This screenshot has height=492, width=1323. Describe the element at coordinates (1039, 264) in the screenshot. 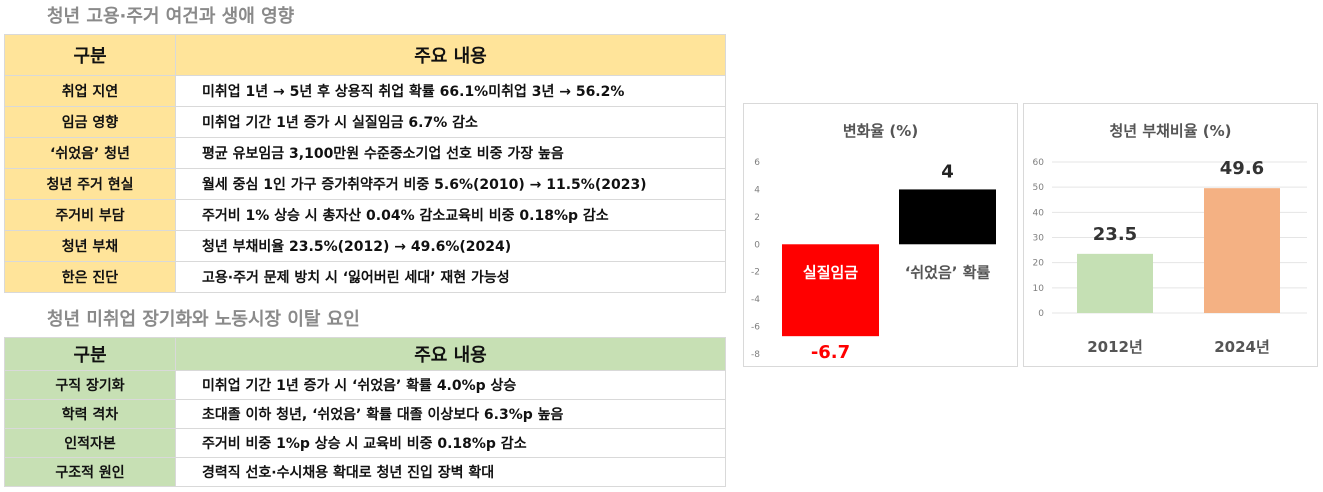

I see `y-tick-label: 20` at that location.